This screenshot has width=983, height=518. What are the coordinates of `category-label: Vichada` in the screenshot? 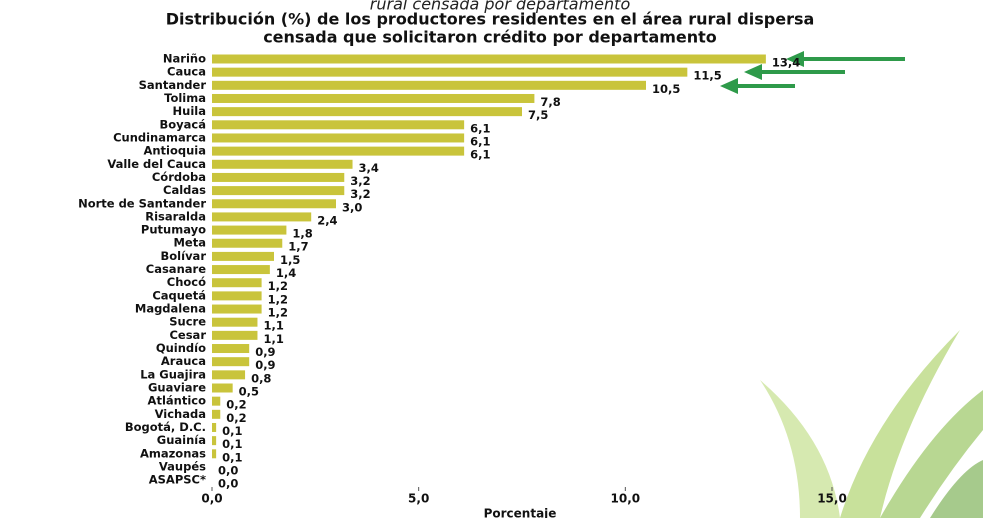 It's located at (180, 414).